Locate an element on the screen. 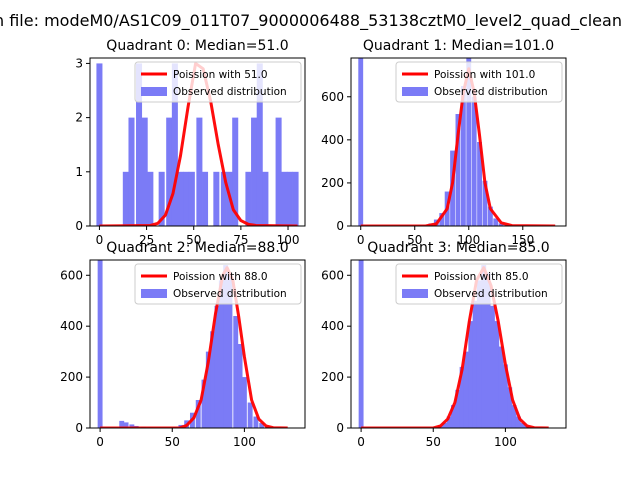  quadrant-title: Quadrant 0: Median=51.0 is located at coordinates (197, 46).